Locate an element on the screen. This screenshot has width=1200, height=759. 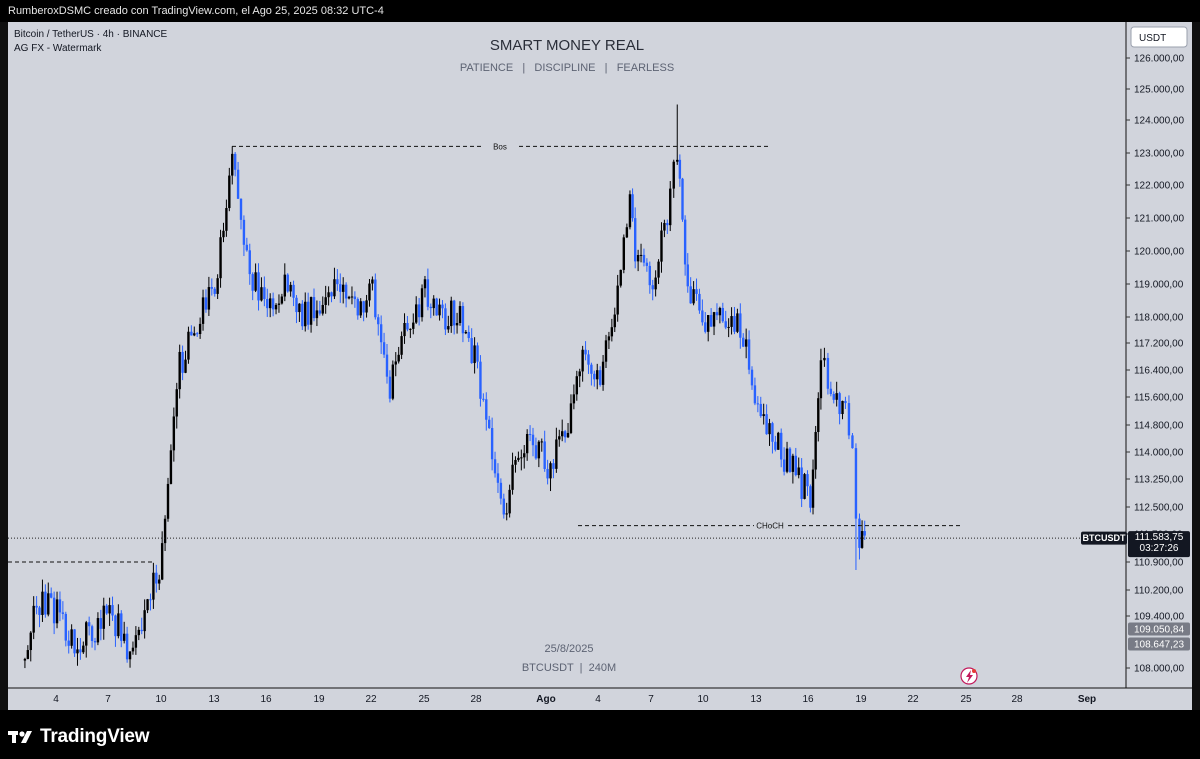
level-tags: 109.050,84 108.647,23 is located at coordinates (1159, 636).